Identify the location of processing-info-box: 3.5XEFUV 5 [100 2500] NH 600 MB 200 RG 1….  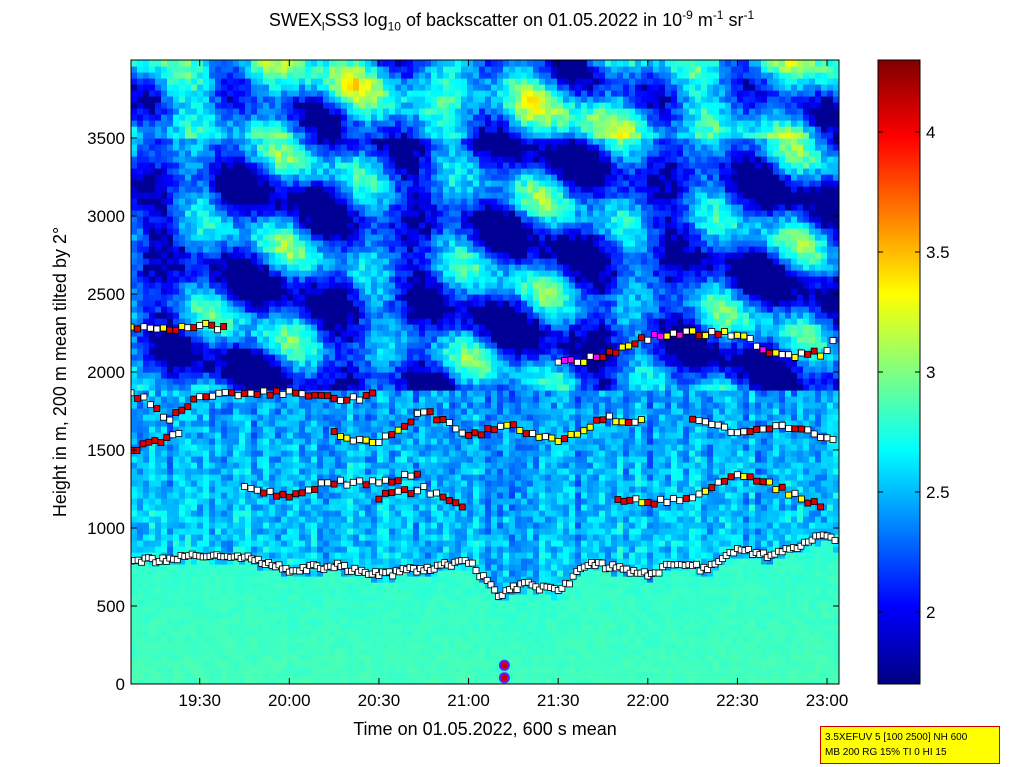
(910, 745).